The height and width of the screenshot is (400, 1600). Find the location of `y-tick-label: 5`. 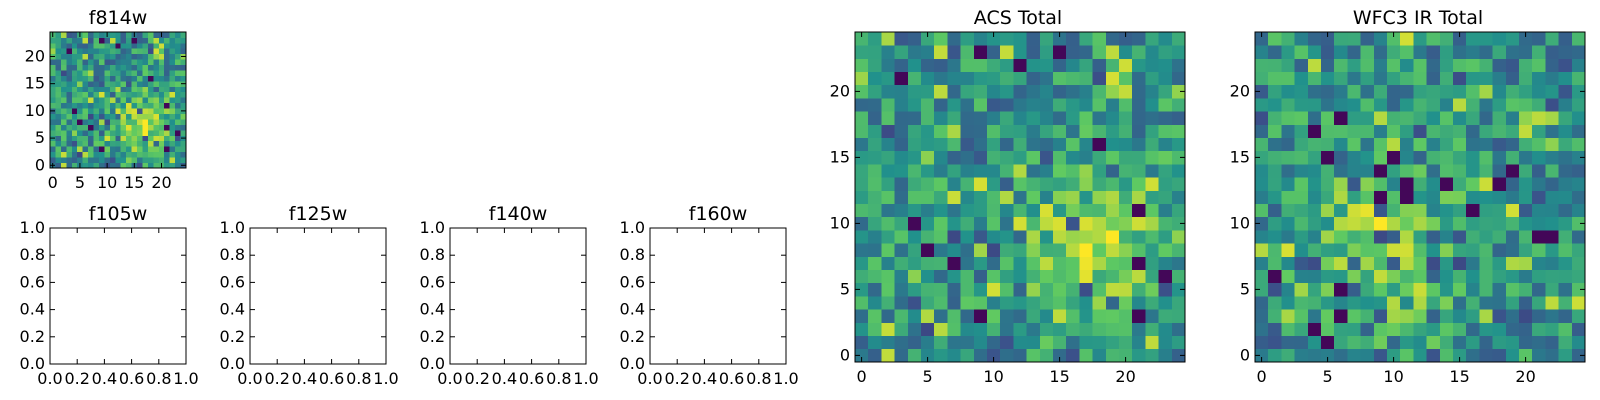

y-tick-label: 5 is located at coordinates (845, 288).